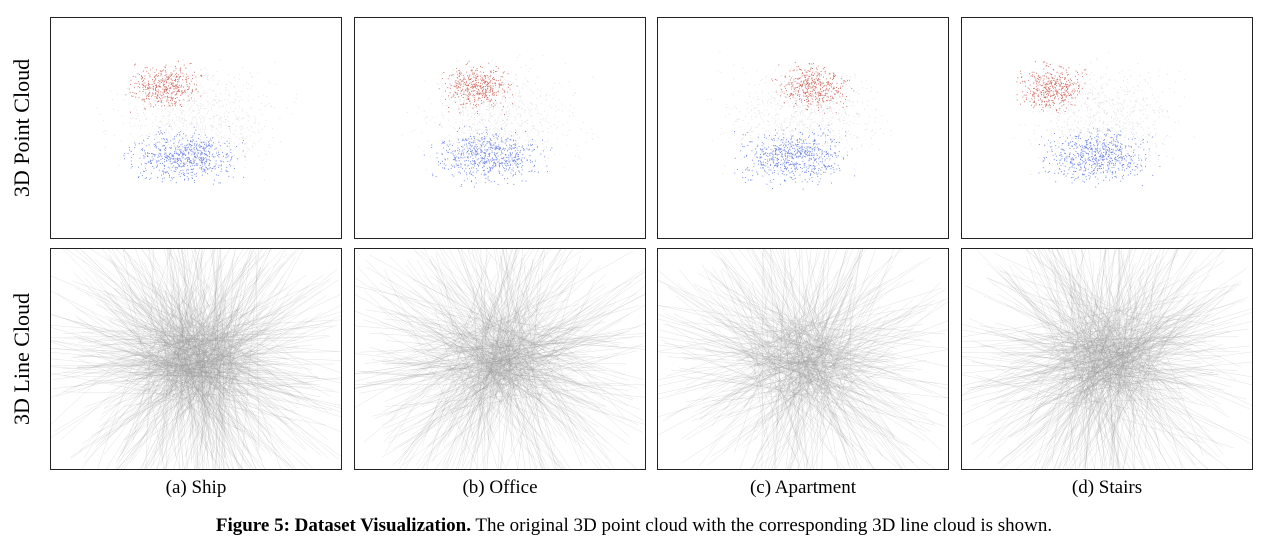 This screenshot has width=1268, height=547. I want to click on point-cloud-office-plot, so click(500, 121).